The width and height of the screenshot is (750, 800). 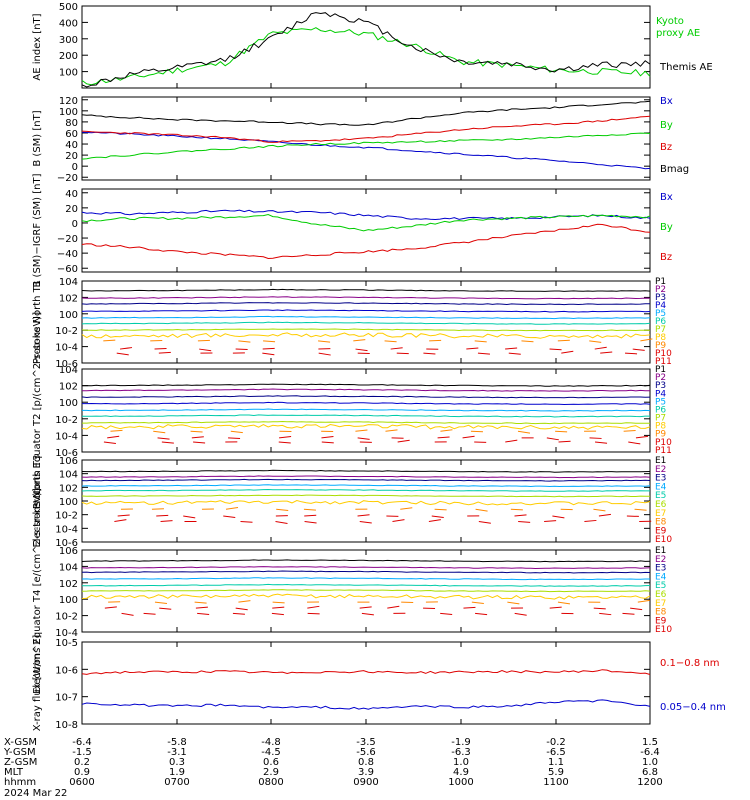 I want to click on ephem-value: -5.6, so click(x=366, y=752).